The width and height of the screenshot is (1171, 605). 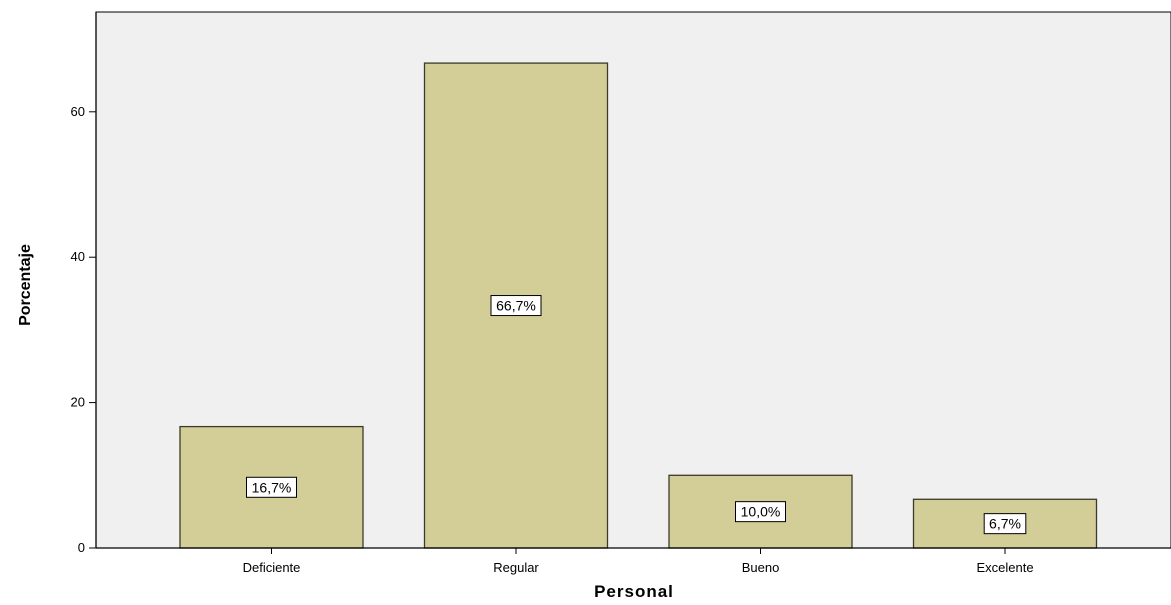 I want to click on y-tick-label: 0, so click(x=81, y=547).